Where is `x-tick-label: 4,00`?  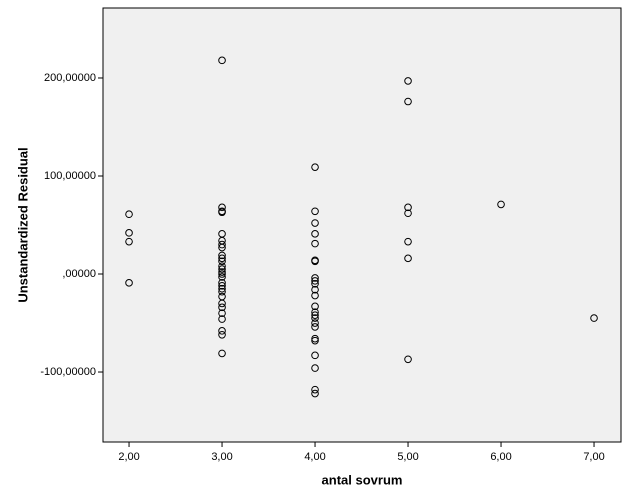
x-tick-label: 4,00 is located at coordinates (314, 457).